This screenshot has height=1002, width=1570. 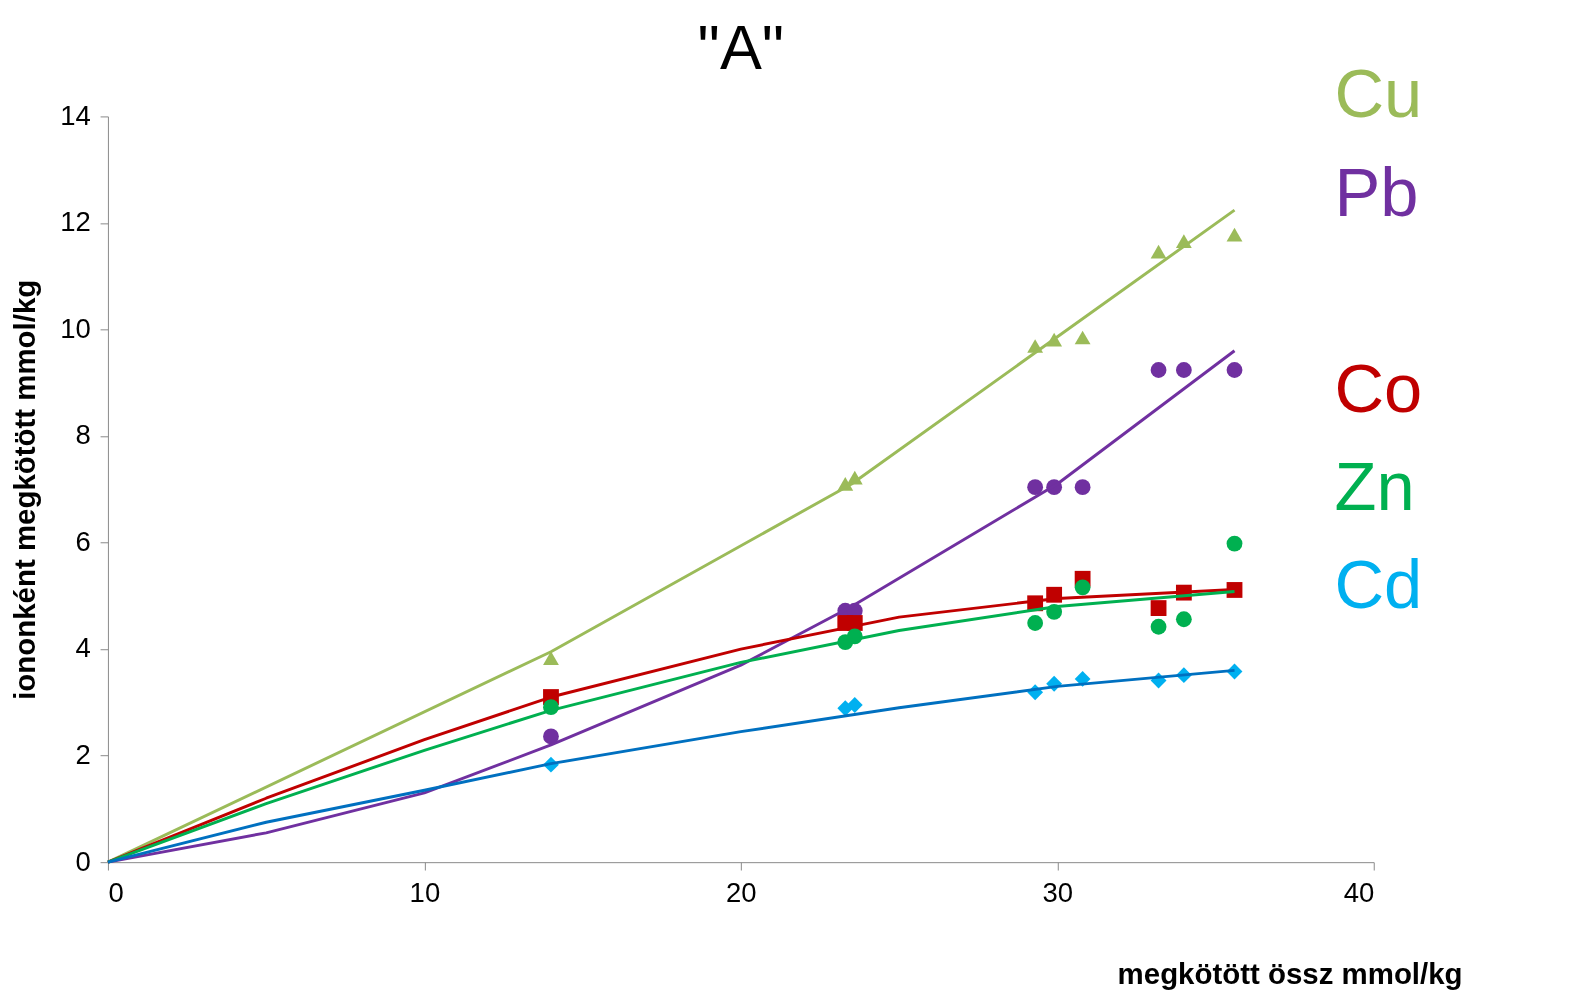 What do you see at coordinates (425, 892) in the screenshot?
I see `x-tick-label: 10` at bounding box center [425, 892].